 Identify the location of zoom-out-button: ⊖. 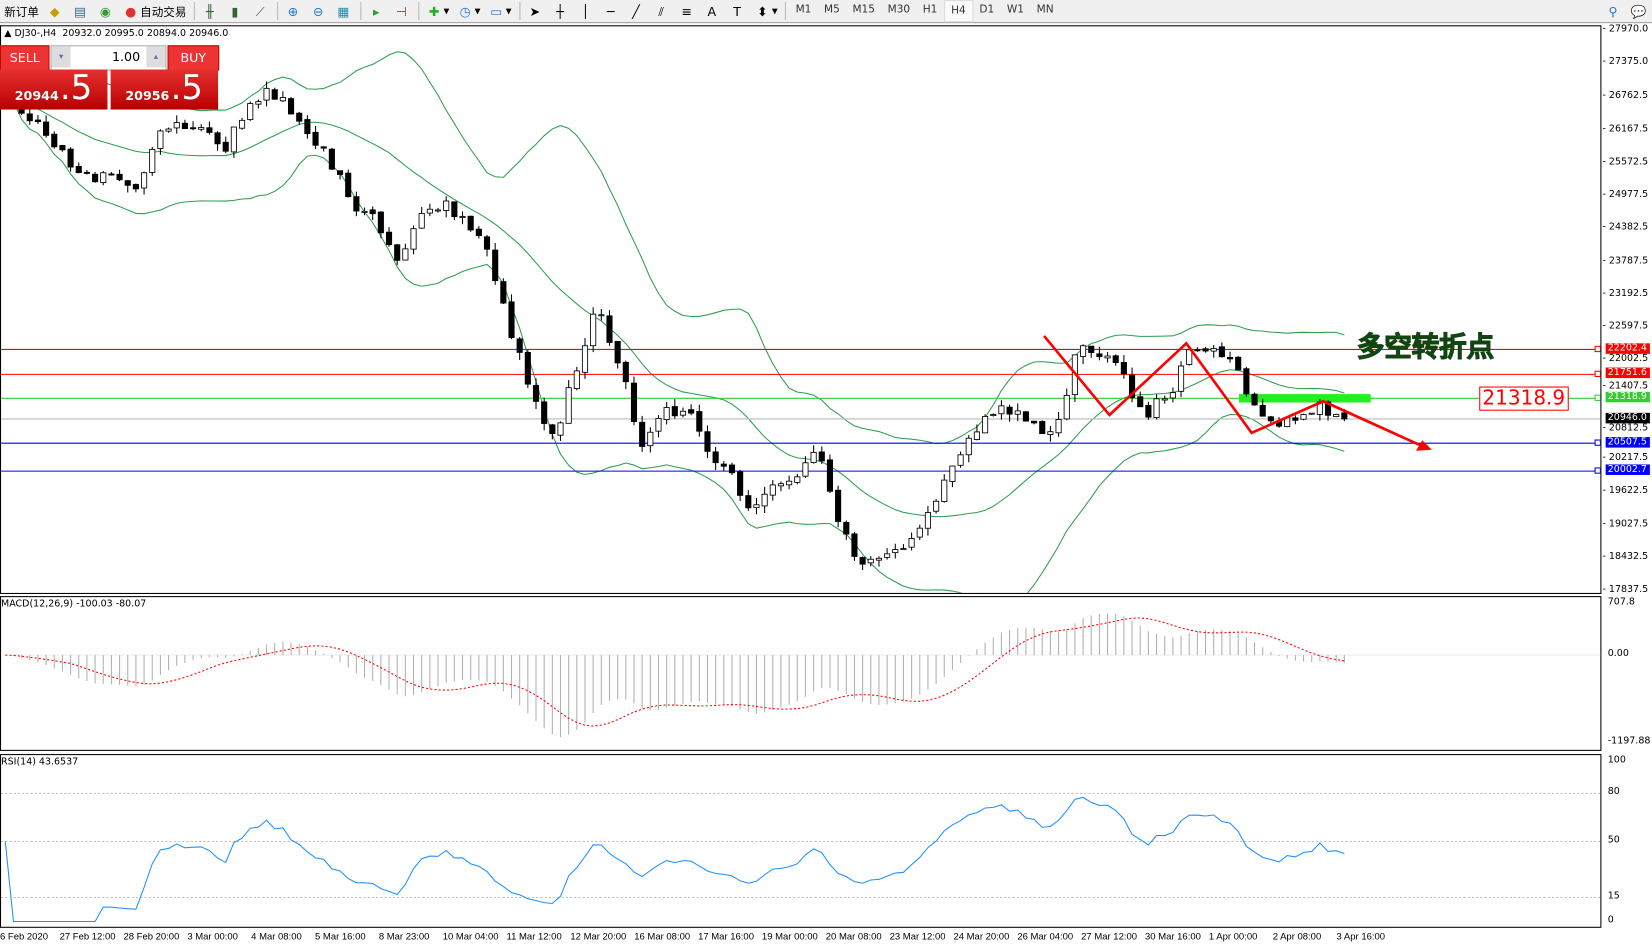
(319, 11).